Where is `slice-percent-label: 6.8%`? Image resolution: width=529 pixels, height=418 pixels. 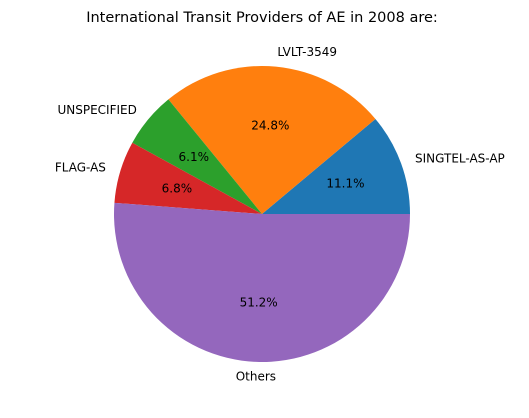
slice-percent-label: 6.8% is located at coordinates (177, 189).